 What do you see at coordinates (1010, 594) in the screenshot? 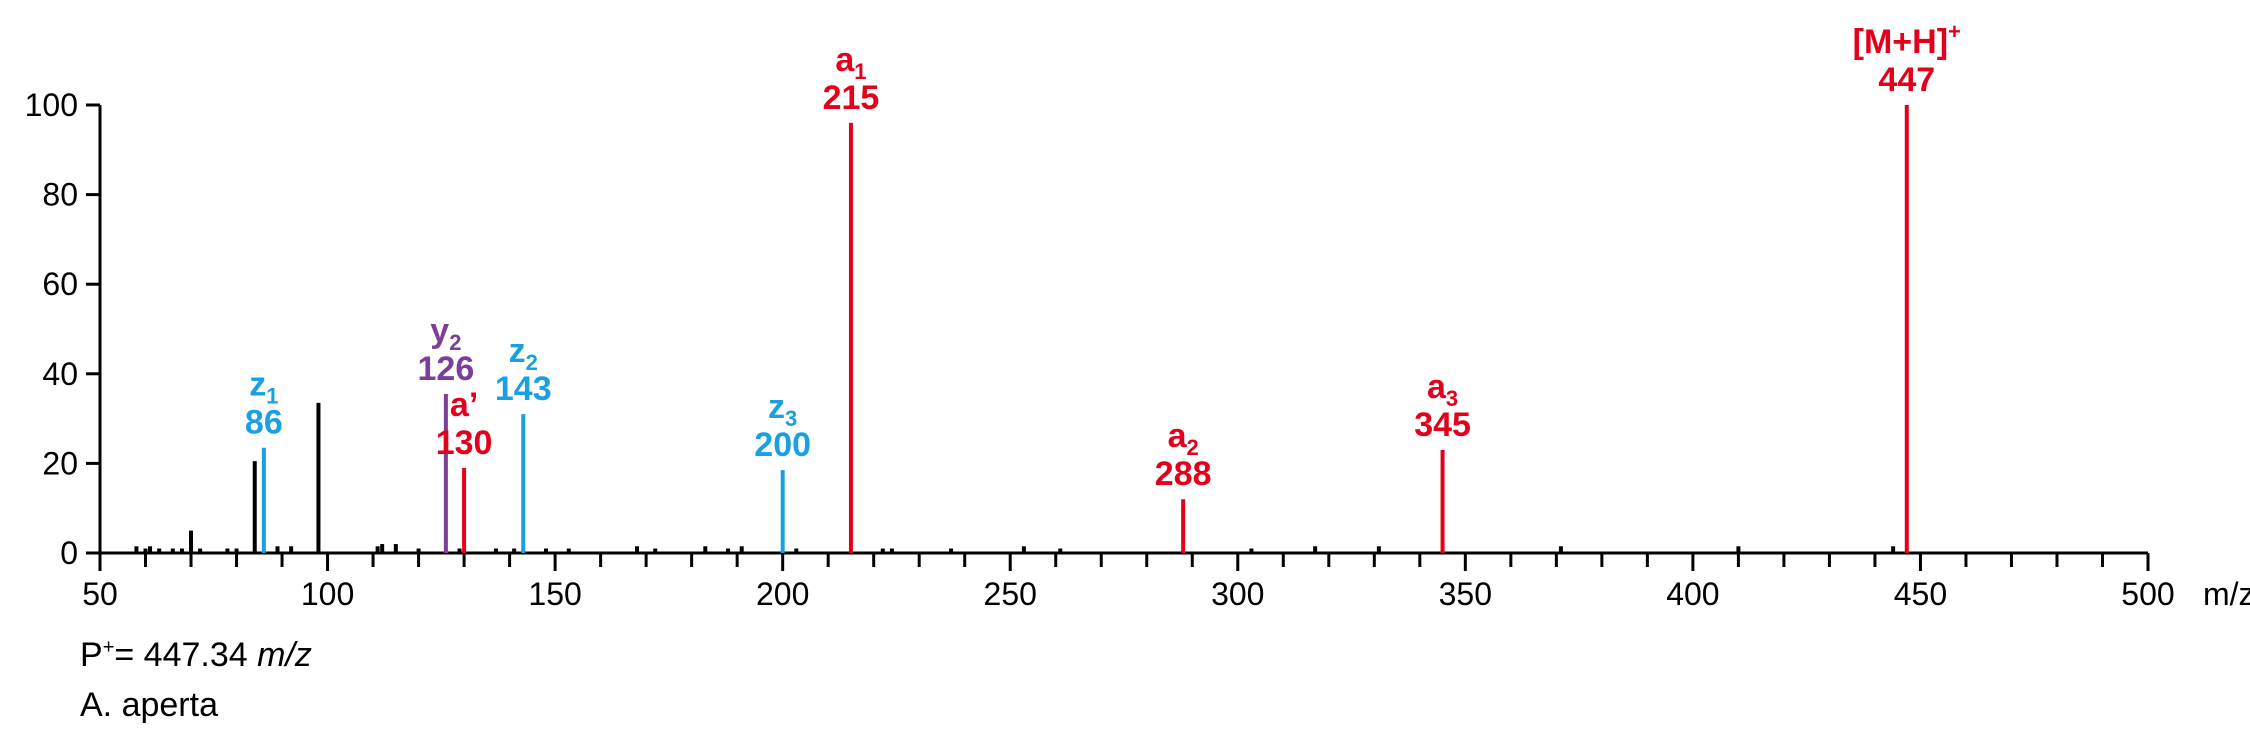
I see `x-tick-label: 250` at bounding box center [1010, 594].